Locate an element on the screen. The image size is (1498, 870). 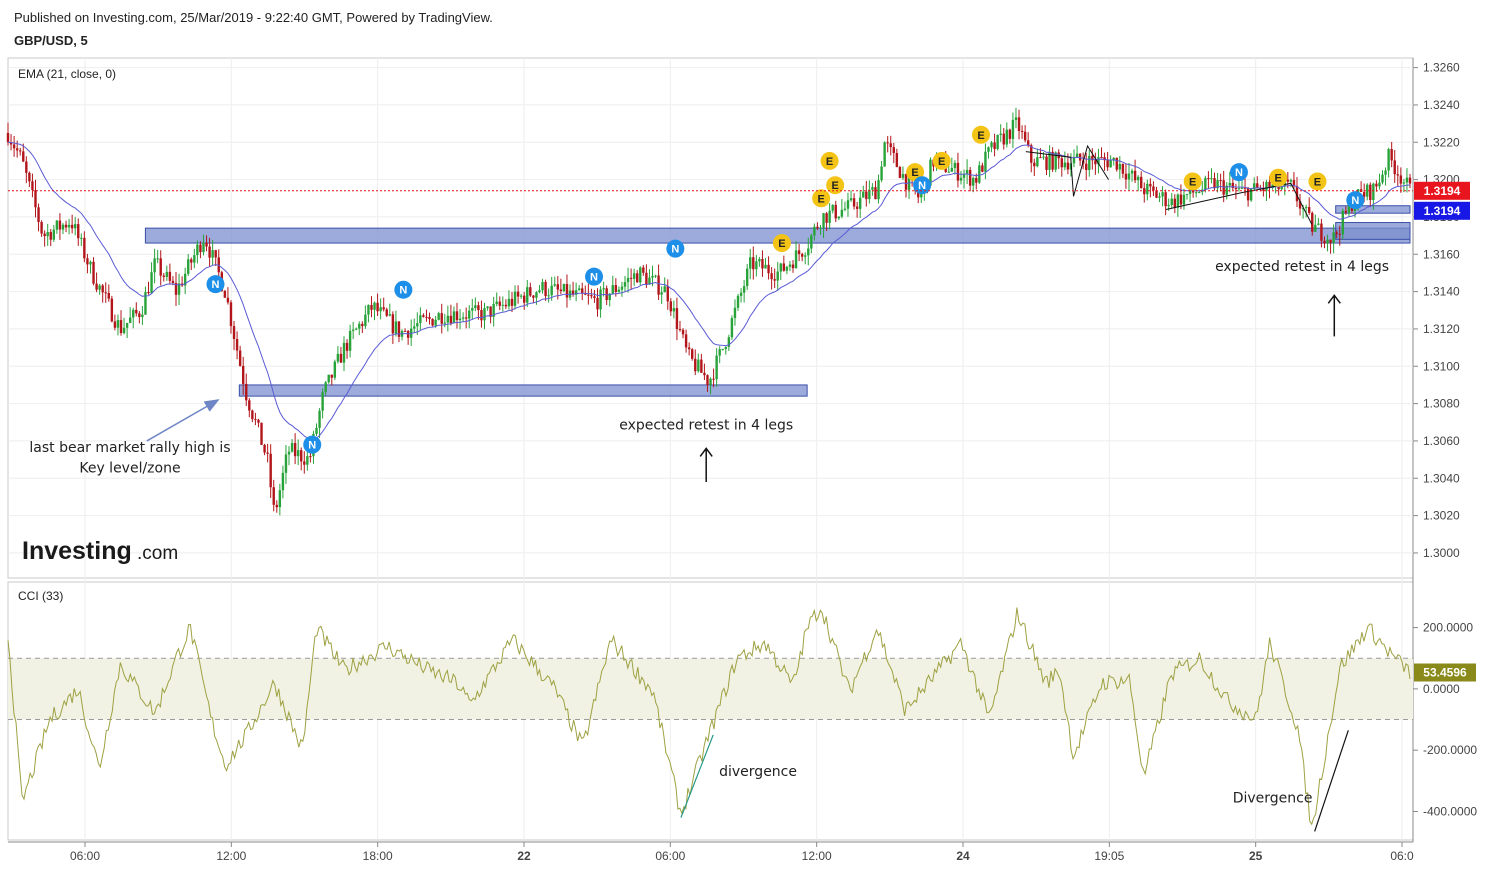
investing-logo: Investing .com is located at coordinates (100, 551).